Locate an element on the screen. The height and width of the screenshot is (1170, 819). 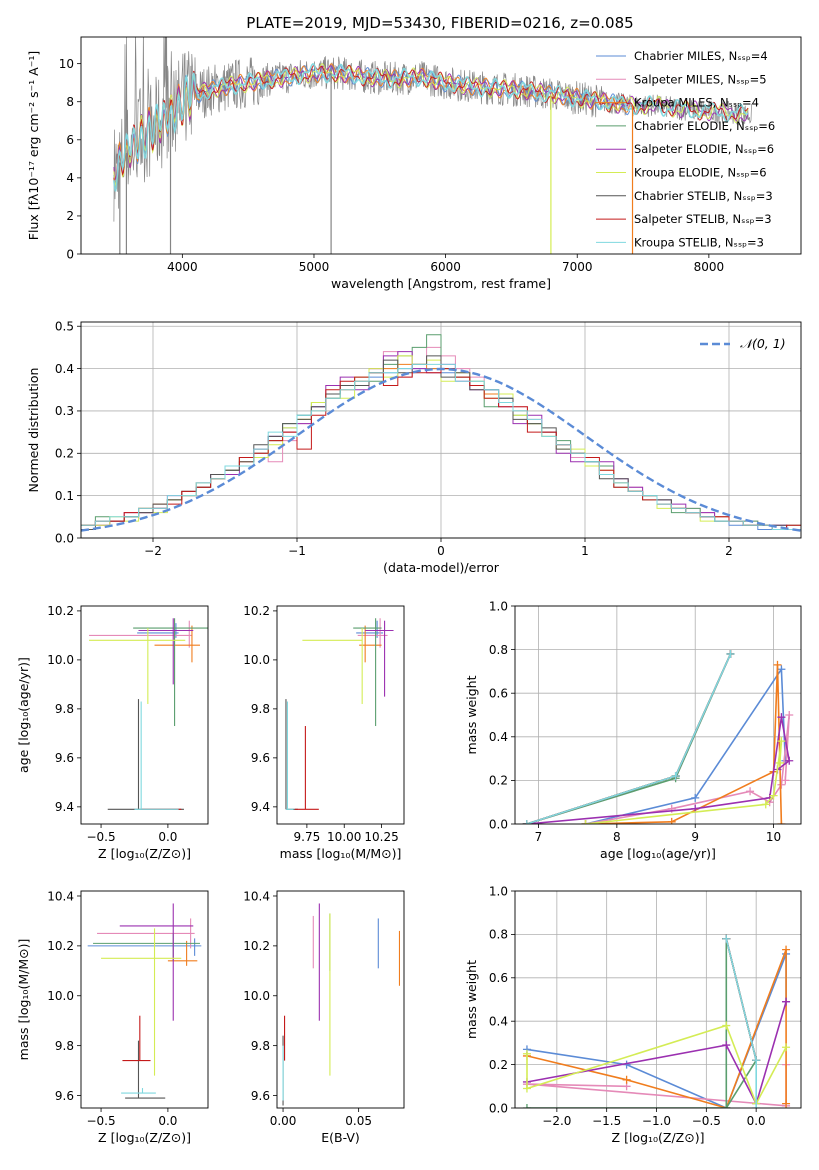
spectrum-legend-label: Salpeter ELODIE, Nₛₛₚ=6 is located at coordinates (704, 149).